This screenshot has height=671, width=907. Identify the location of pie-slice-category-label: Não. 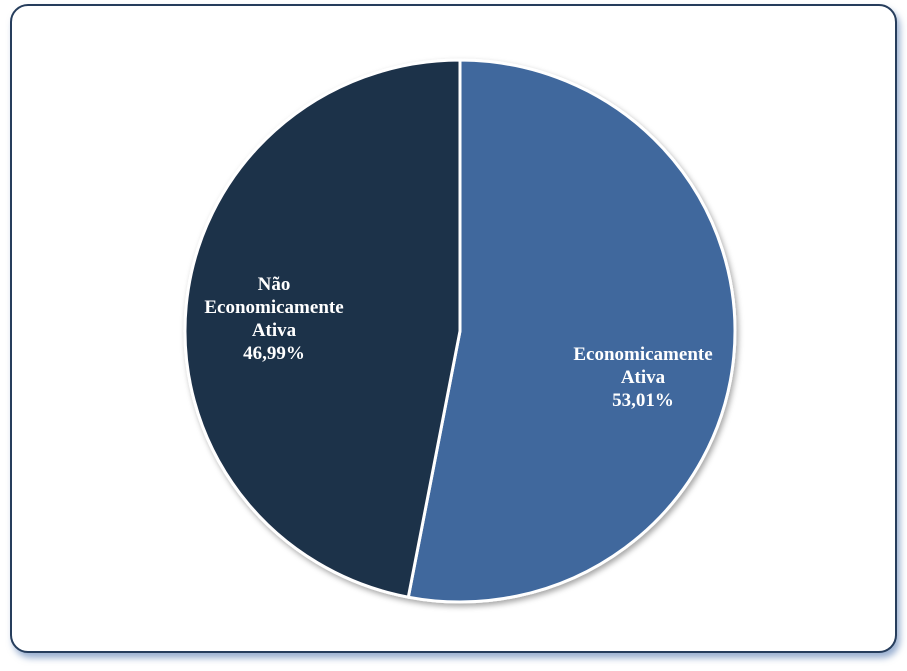
(274, 284).